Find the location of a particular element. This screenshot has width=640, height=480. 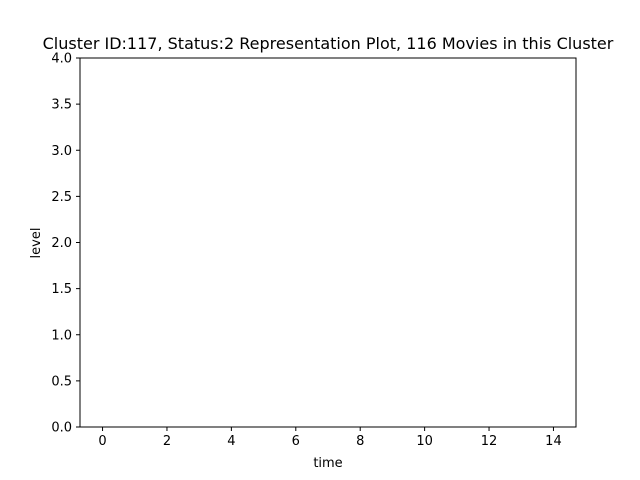

x-tick-label: 12 is located at coordinates (489, 441).